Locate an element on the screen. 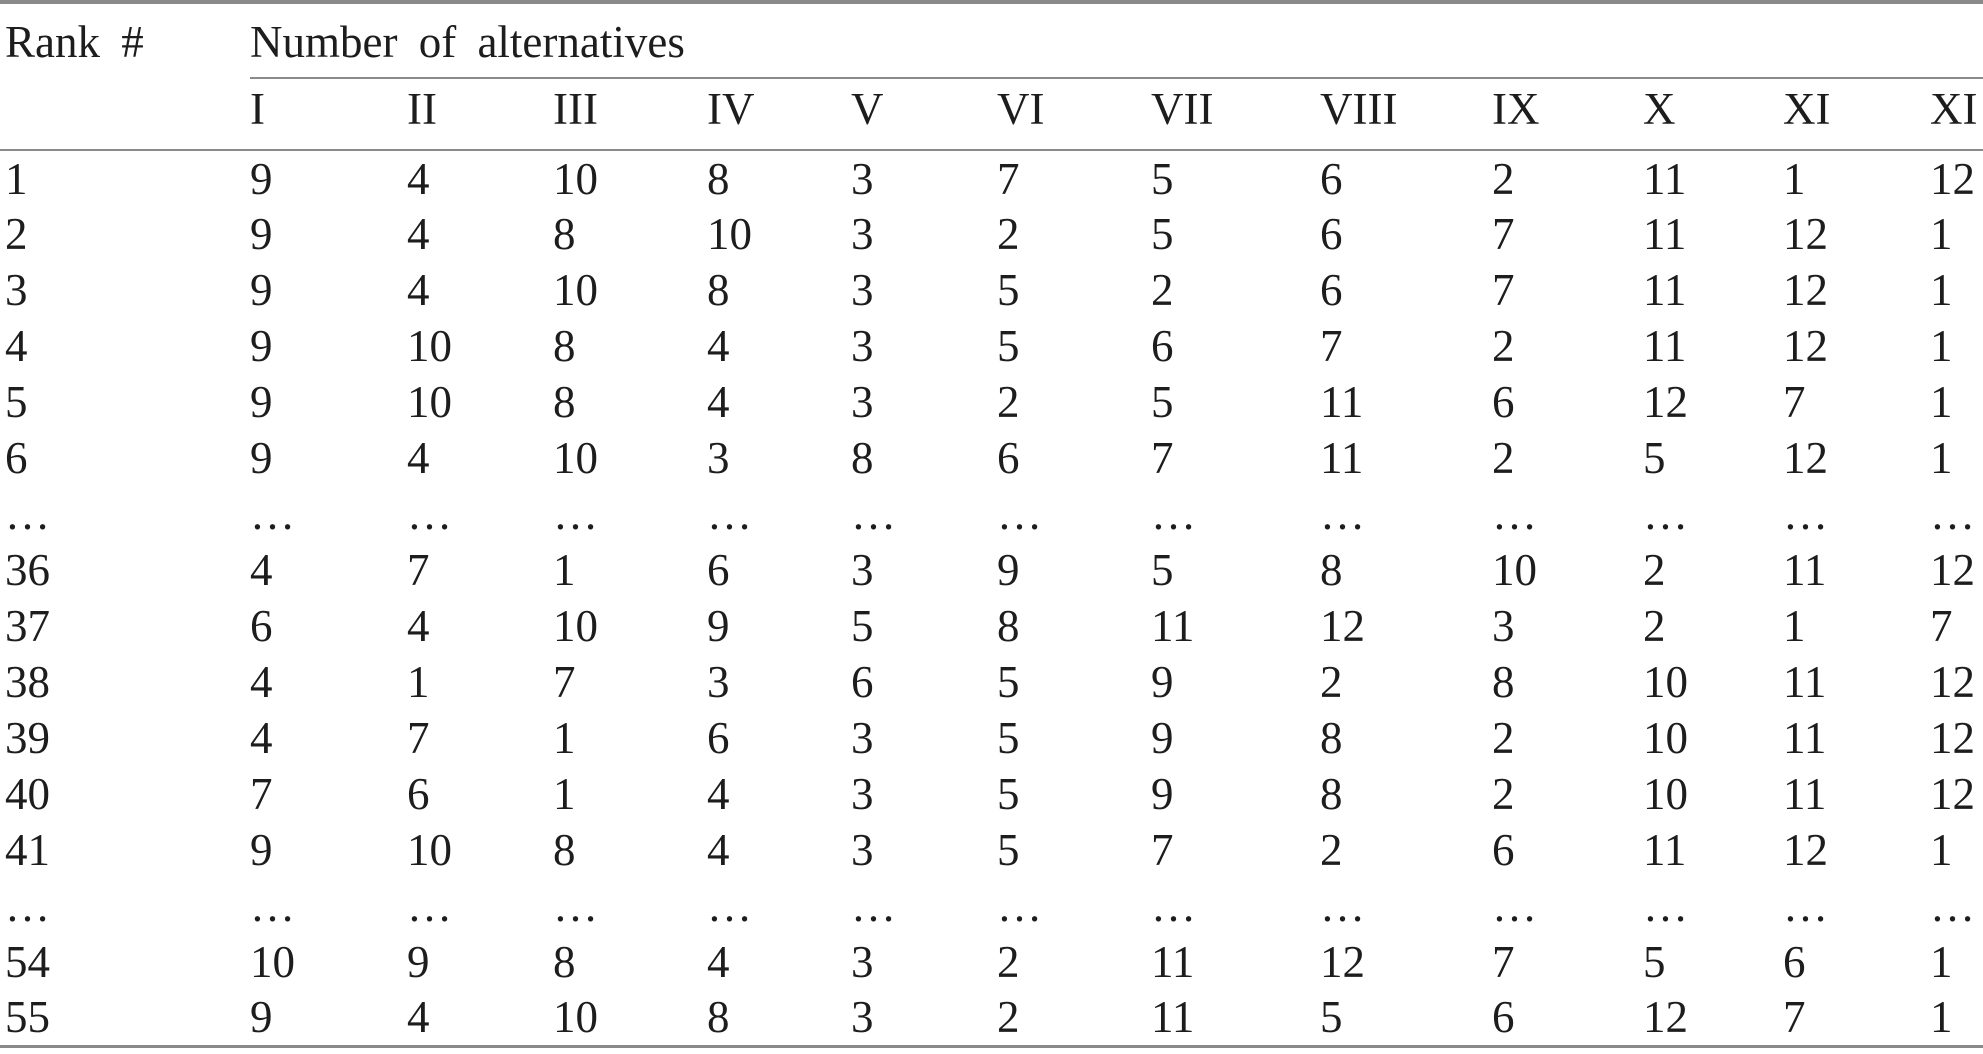 The width and height of the screenshot is (1983, 1054). col-header-viii: VIII is located at coordinates (1406, 114).